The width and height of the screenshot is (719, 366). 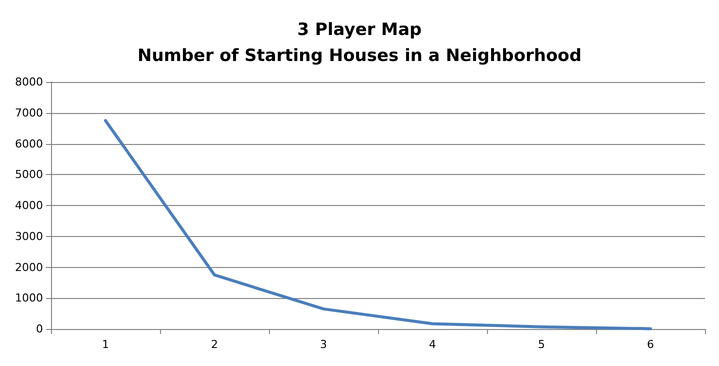 I want to click on y-tick-label: 0, so click(x=39, y=329).